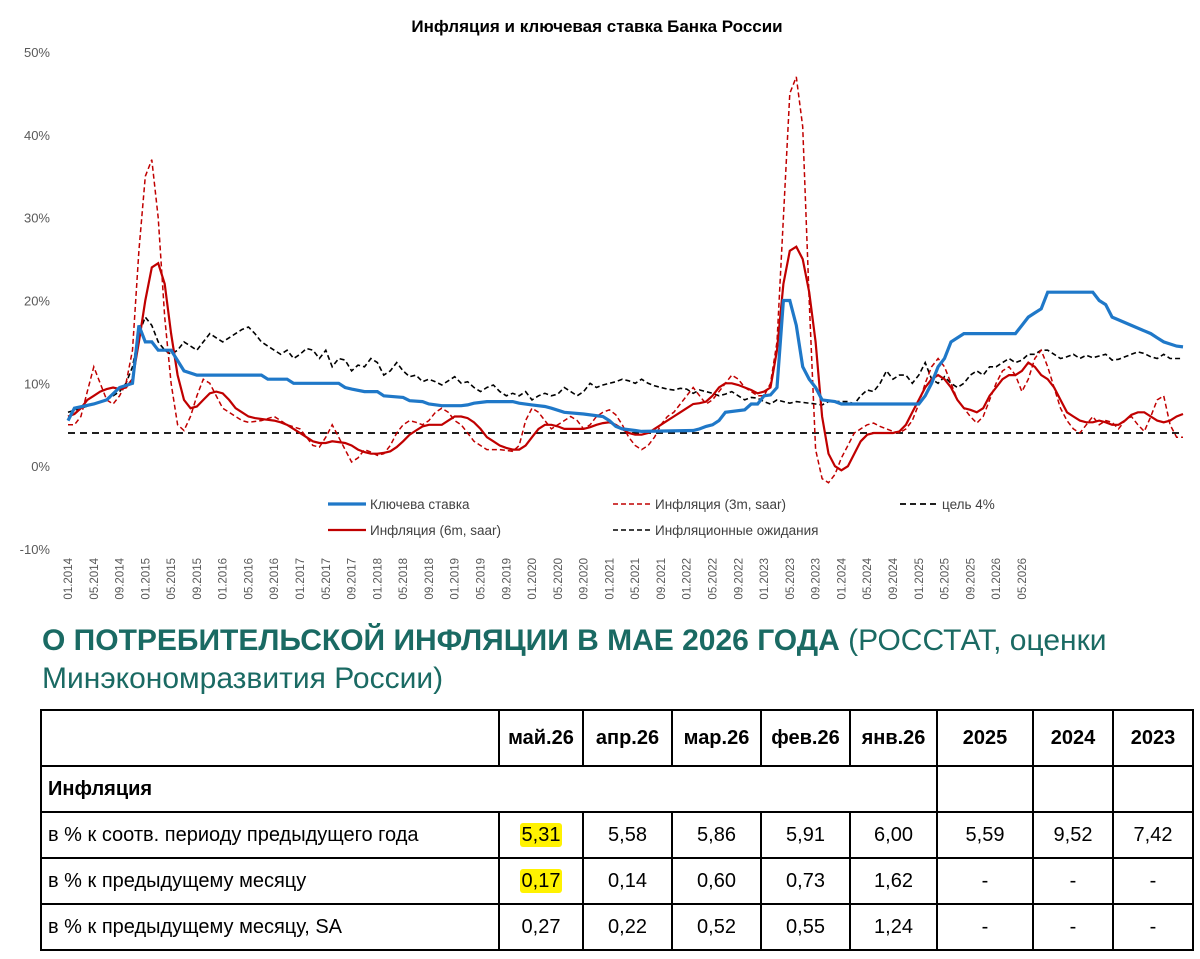  I want to click on table-cell: 5,59, so click(985, 835).